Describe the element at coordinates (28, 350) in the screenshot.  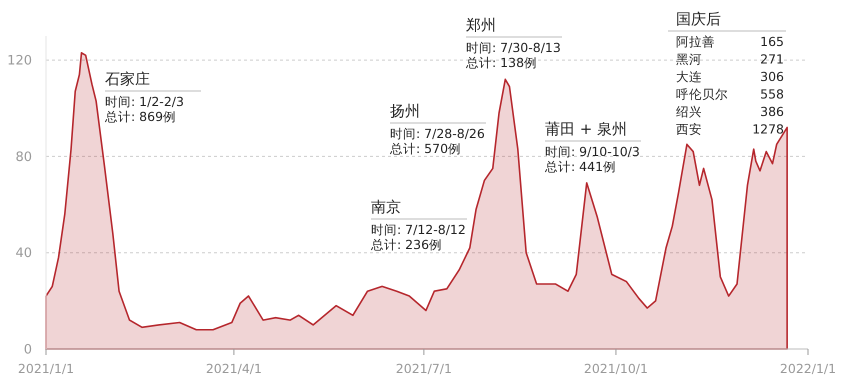
I see `y-tick-label: 0` at that location.